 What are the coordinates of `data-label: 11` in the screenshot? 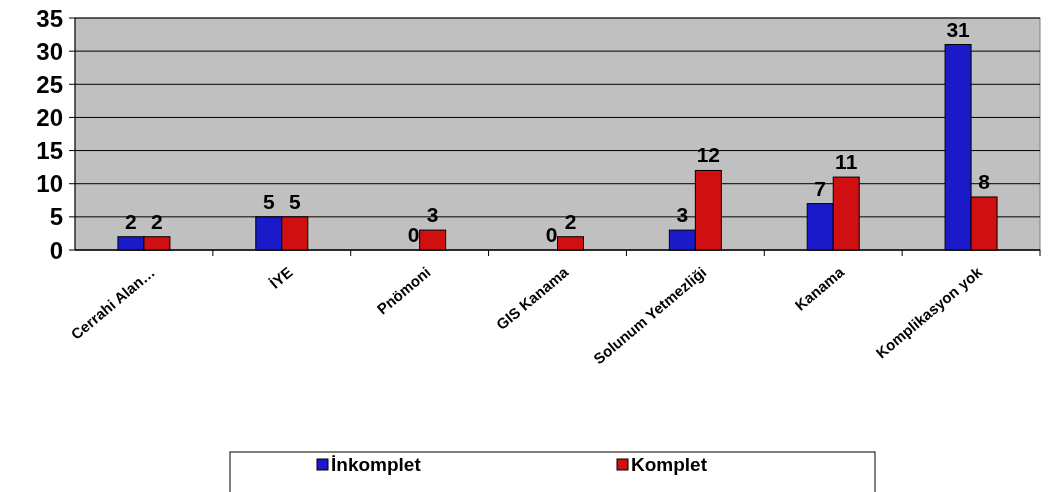 It's located at (846, 162).